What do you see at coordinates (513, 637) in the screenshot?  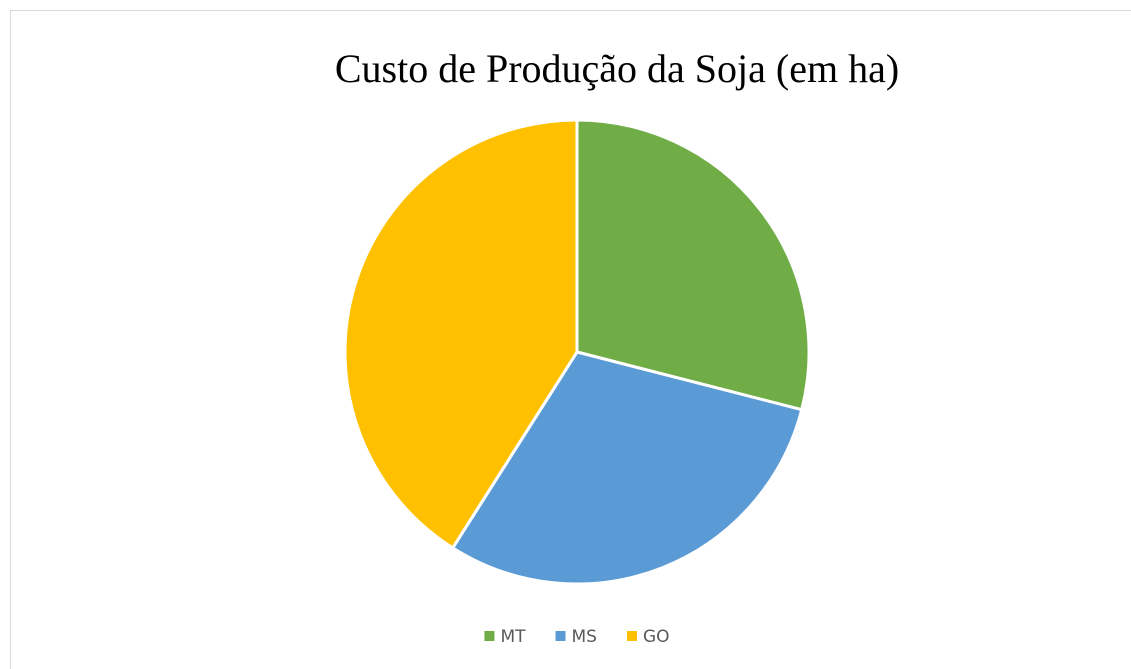 I see `legend-label: MT` at bounding box center [513, 637].